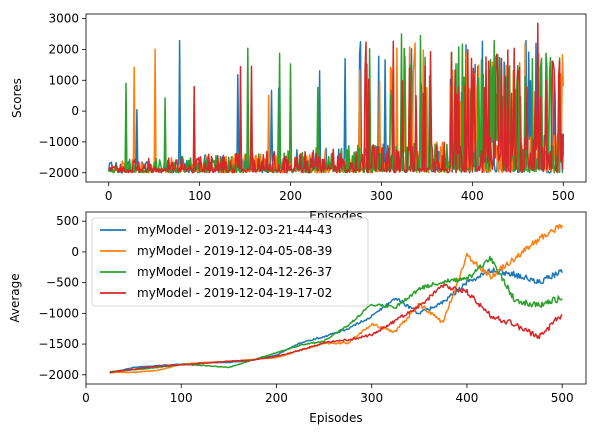 This screenshot has height=436, width=595. Describe the element at coordinates (335, 418) in the screenshot. I see `average-x-axis-label: Episodes` at that location.